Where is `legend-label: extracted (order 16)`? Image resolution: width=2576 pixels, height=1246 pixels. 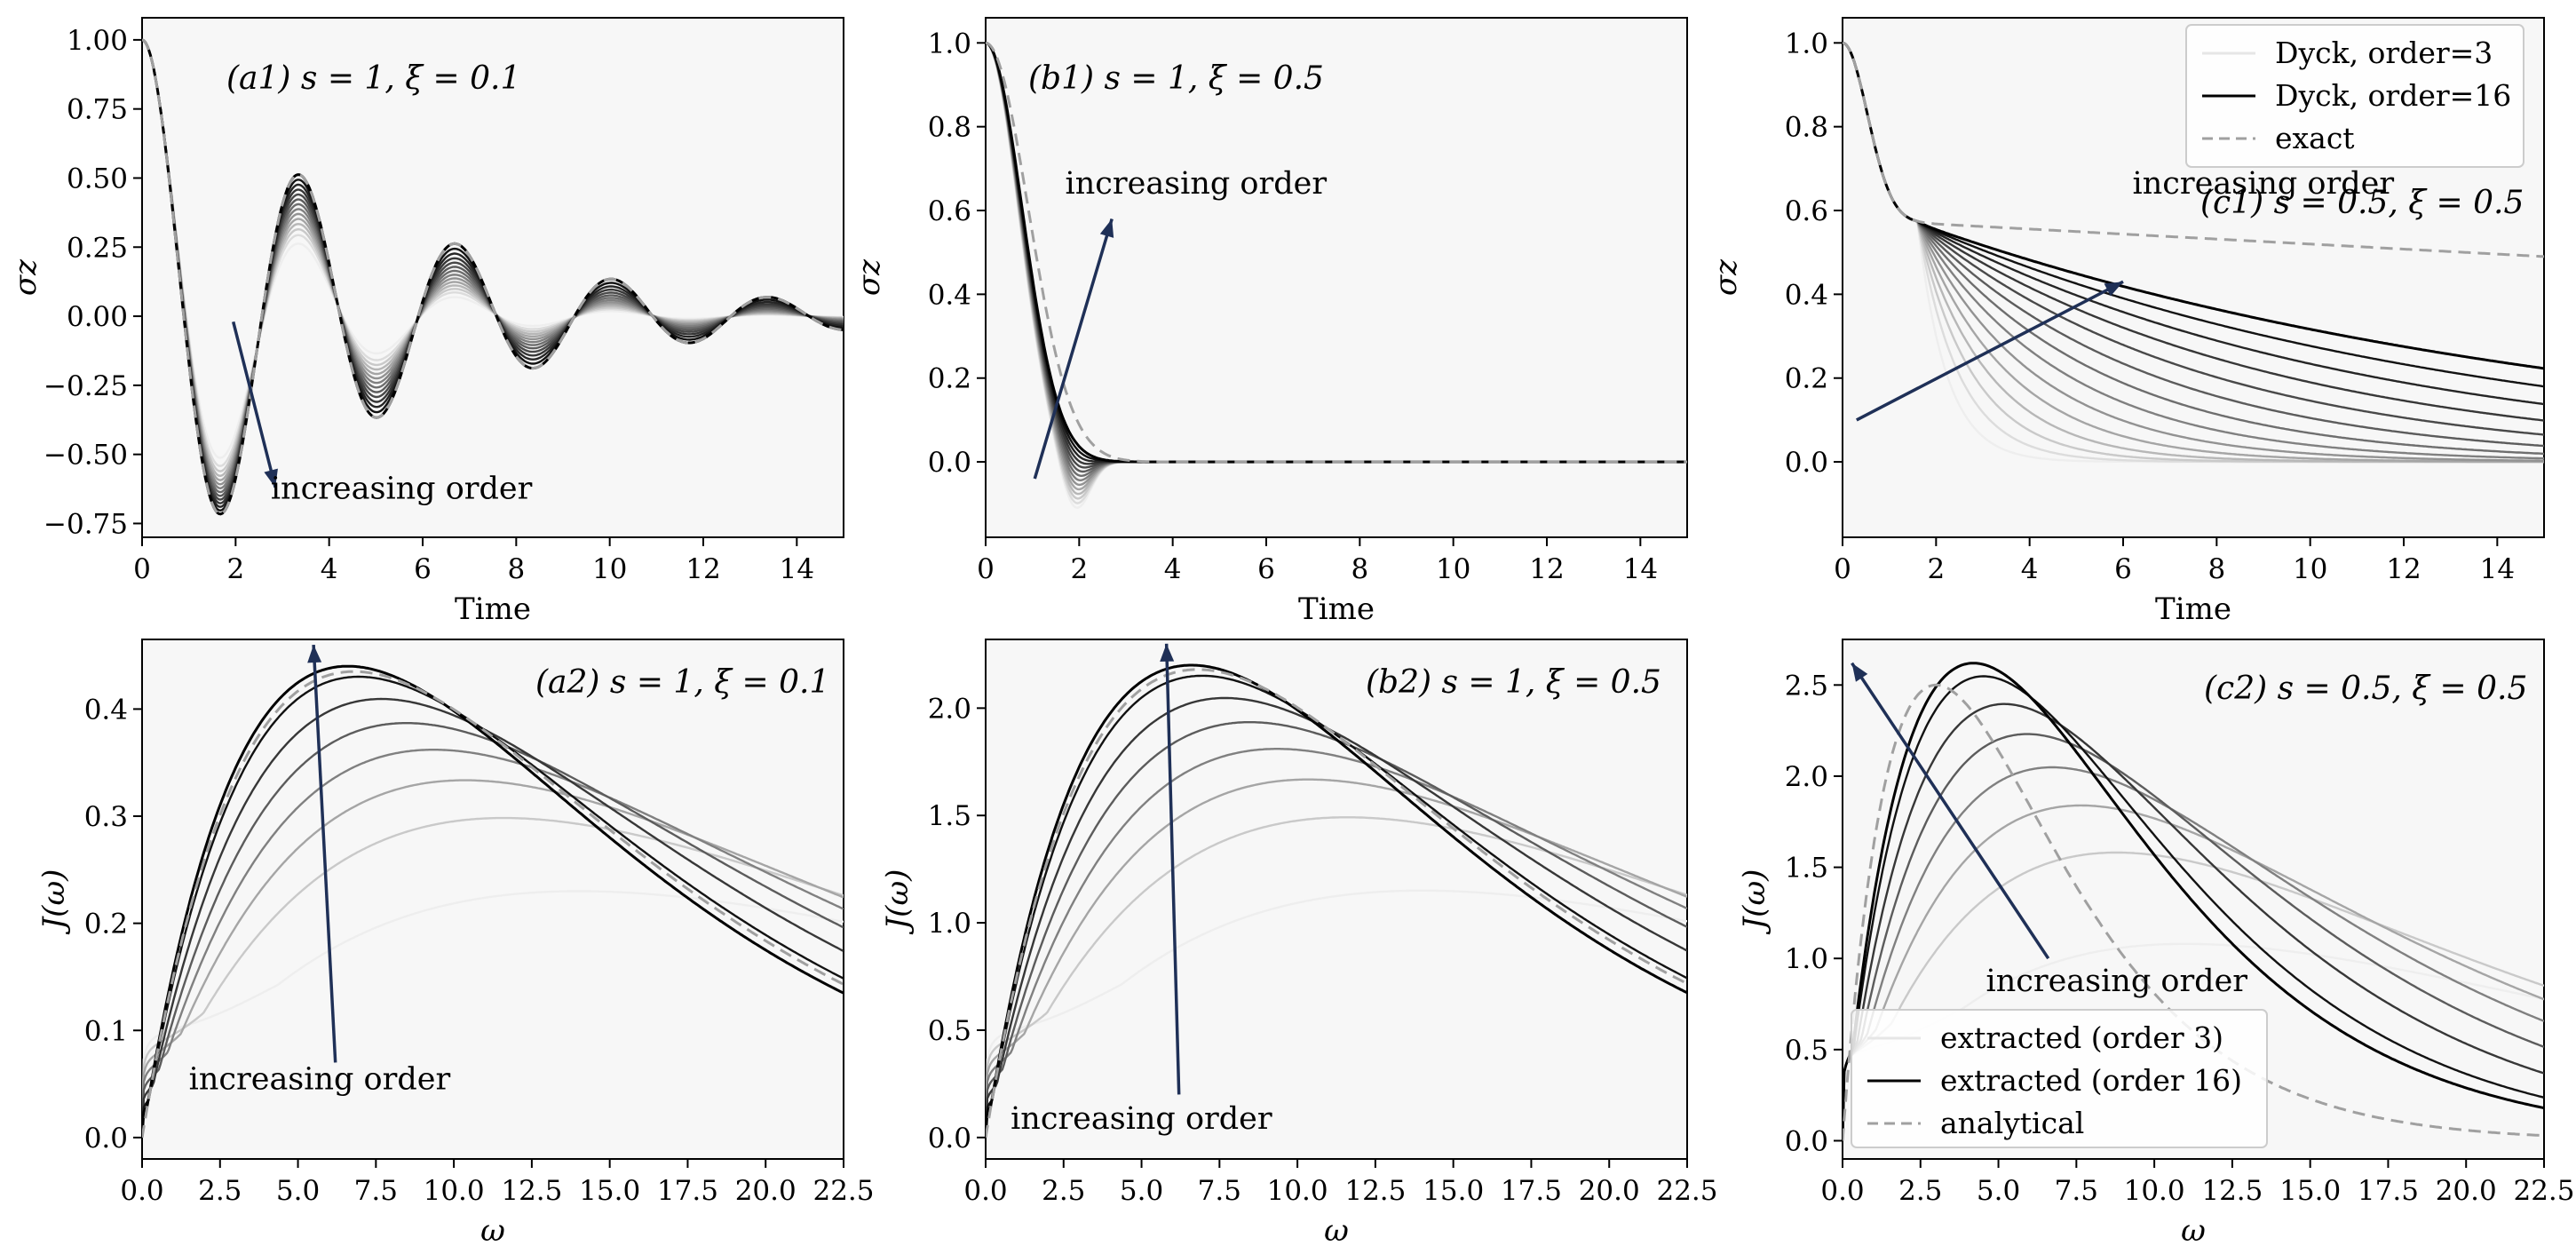 legend-label: extracted (order 16) is located at coordinates (2091, 1080).